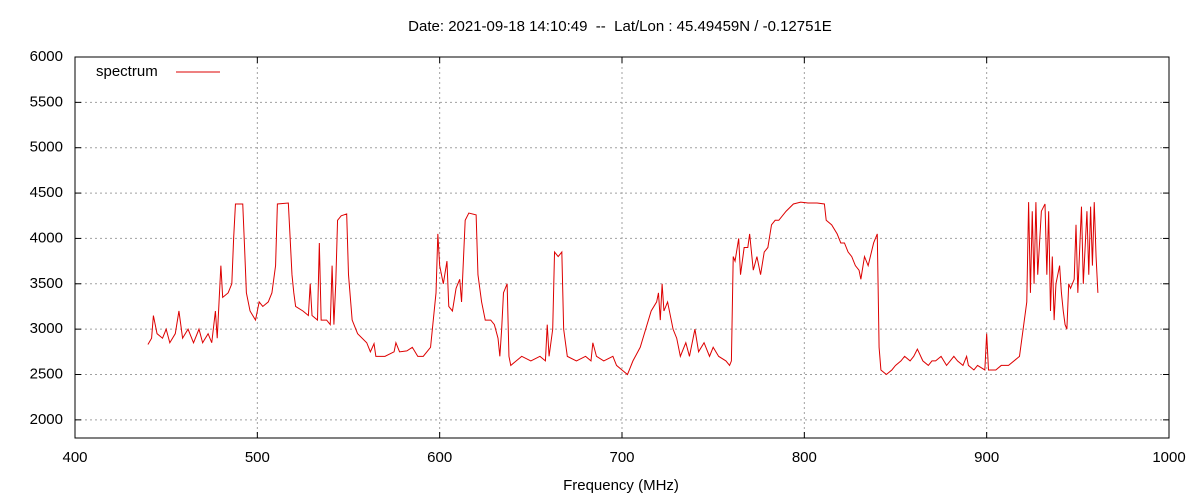 This screenshot has height=500, width=1200. Describe the element at coordinates (46, 283) in the screenshot. I see `y-tick-label: 3500` at that location.